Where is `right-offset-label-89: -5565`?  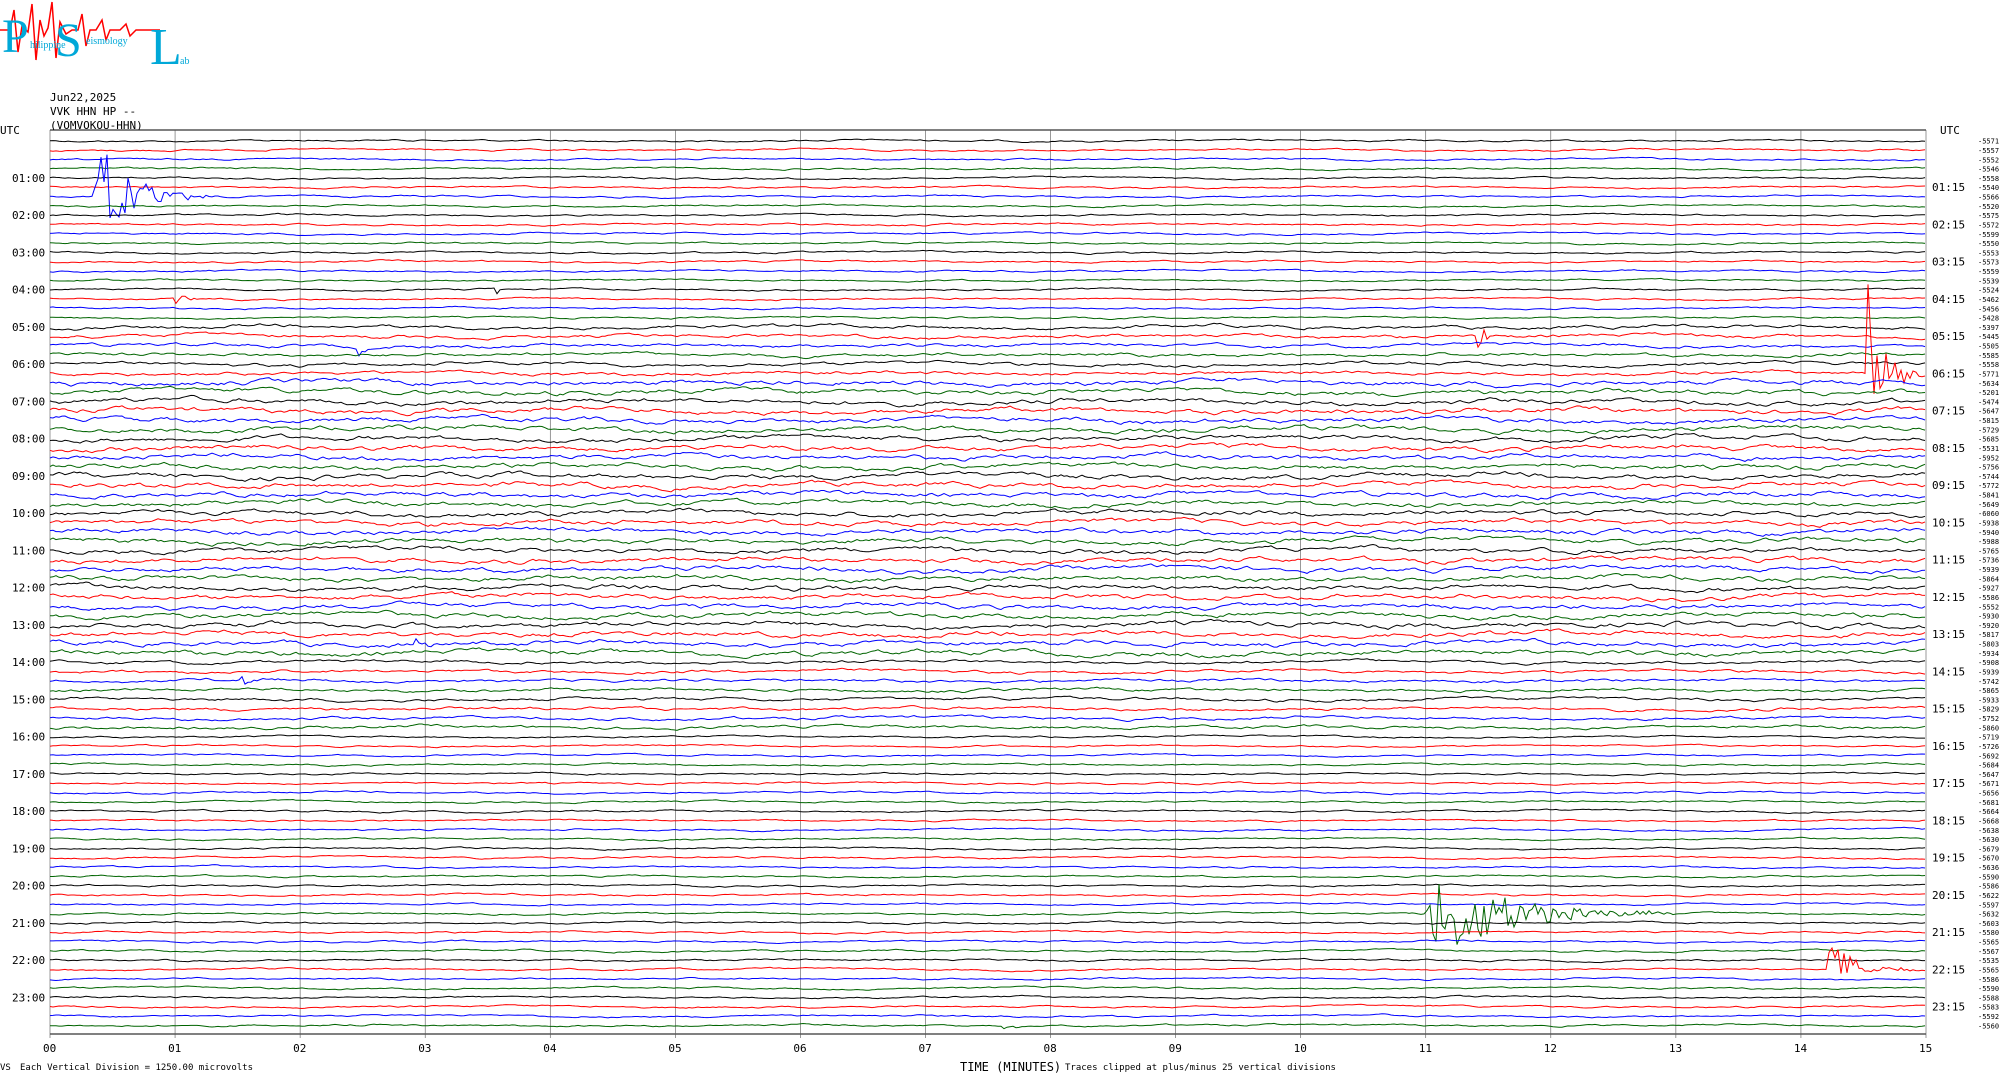 right-offset-label-89: -5565 is located at coordinates (1988, 970).